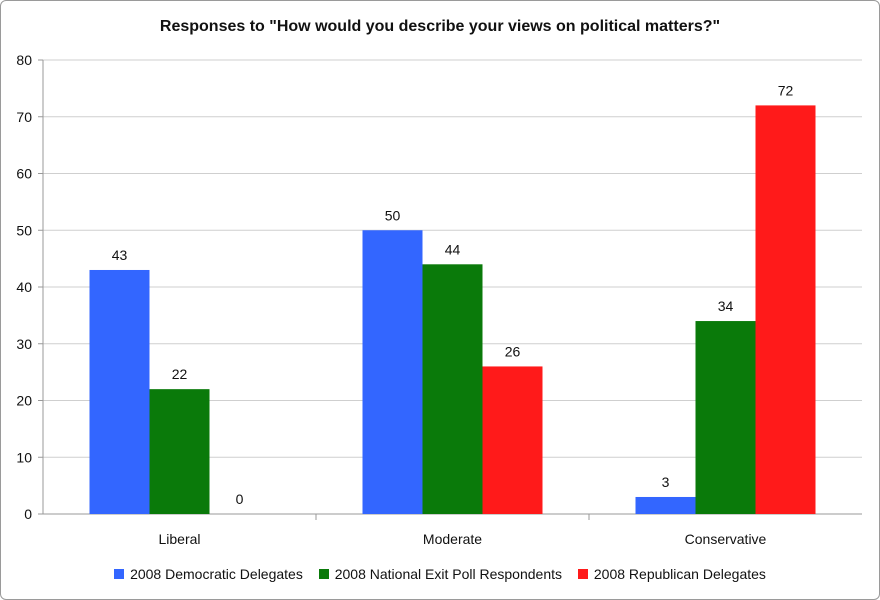 The image size is (880, 600). What do you see at coordinates (180, 374) in the screenshot?
I see `data-label-liberal-s1: 22` at bounding box center [180, 374].